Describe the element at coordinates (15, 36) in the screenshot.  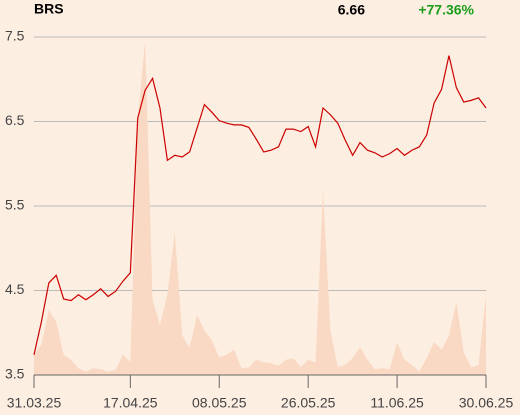
I see `y-tick-label: 7.5` at that location.